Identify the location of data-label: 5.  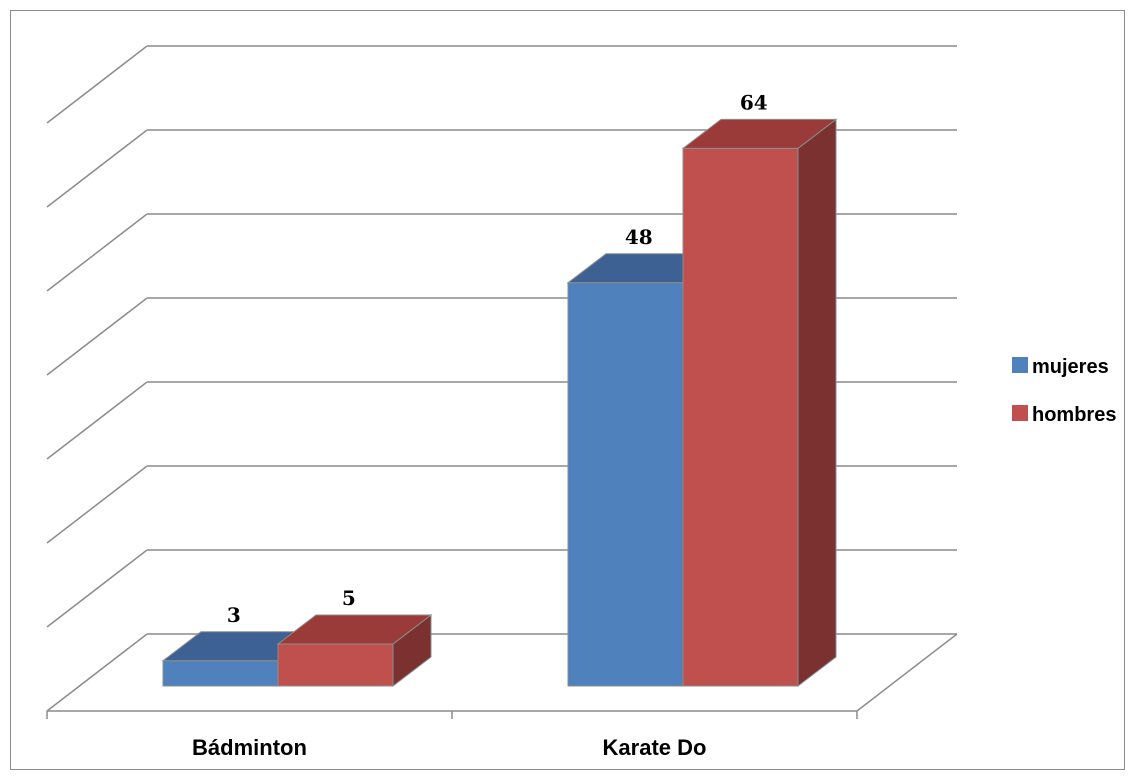
(349, 598).